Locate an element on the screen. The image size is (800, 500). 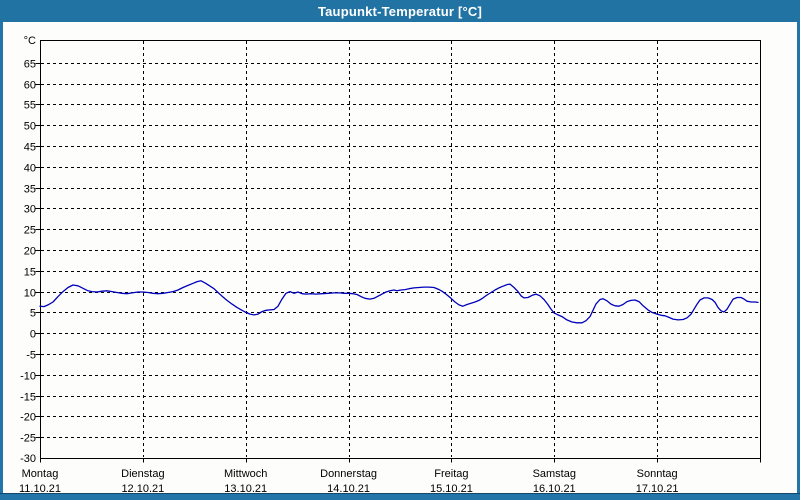
x-date-label: 16.10.21 is located at coordinates (554, 489).